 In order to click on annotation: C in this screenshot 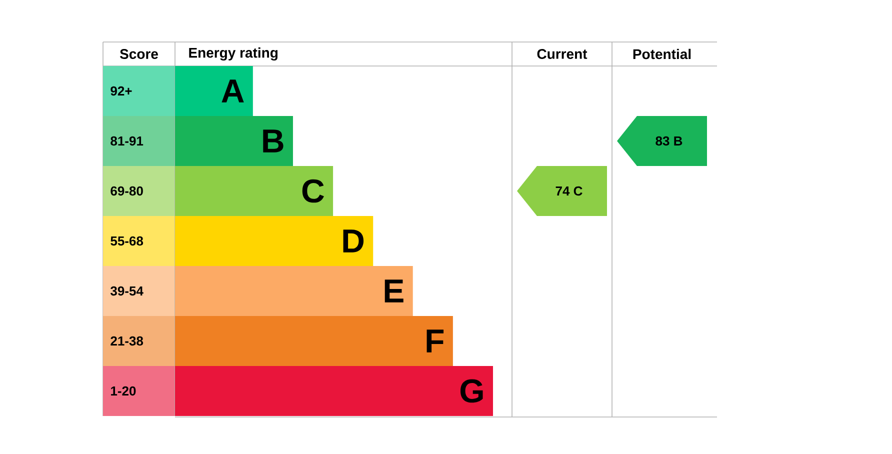, I will do `click(313, 191)`.